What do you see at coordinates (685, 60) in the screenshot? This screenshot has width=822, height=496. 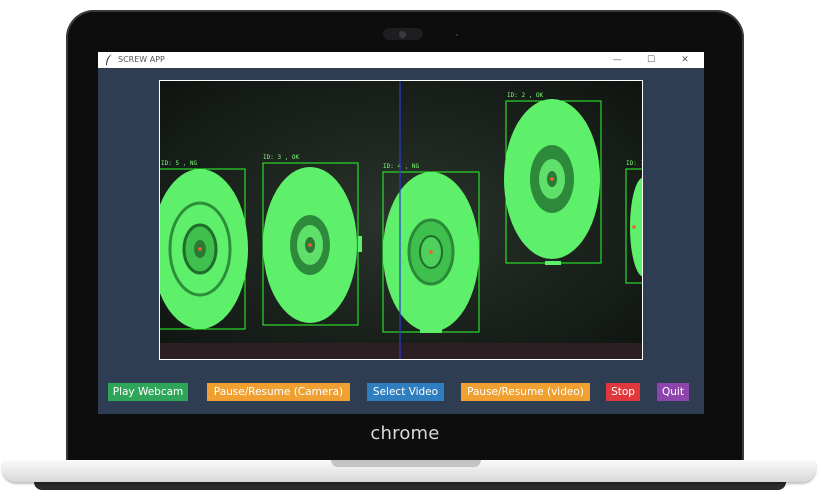 I see `close-button: ✕` at bounding box center [685, 60].